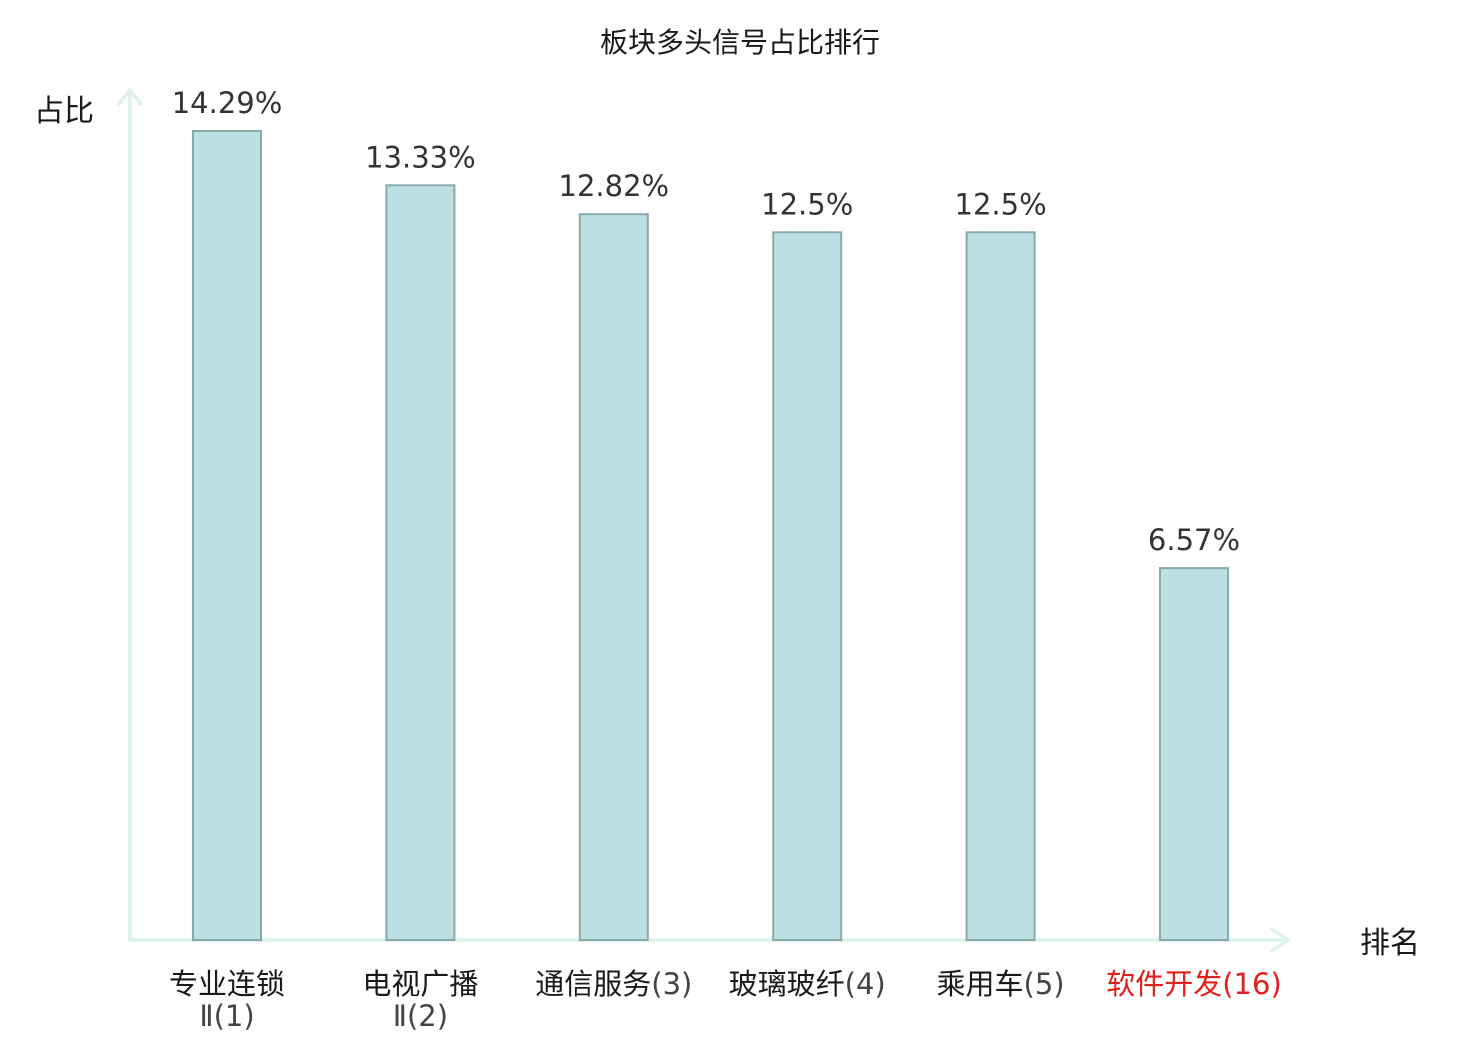  What do you see at coordinates (130, 97) in the screenshot?
I see `y-axis-arrow` at bounding box center [130, 97].